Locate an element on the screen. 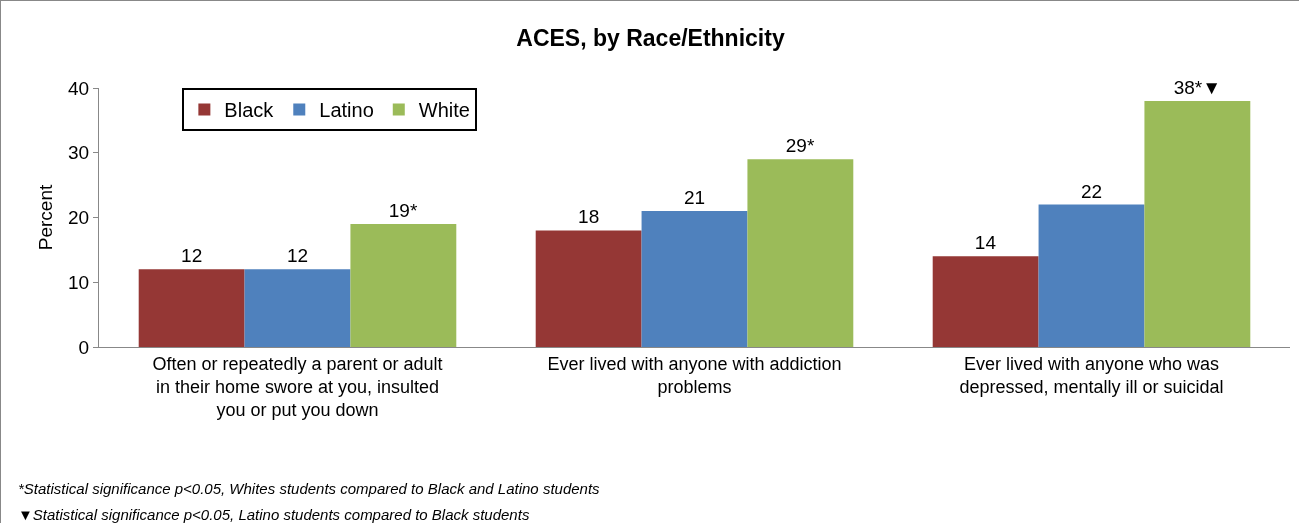 The height and width of the screenshot is (523, 1299). legend-label: White is located at coordinates (444, 110).